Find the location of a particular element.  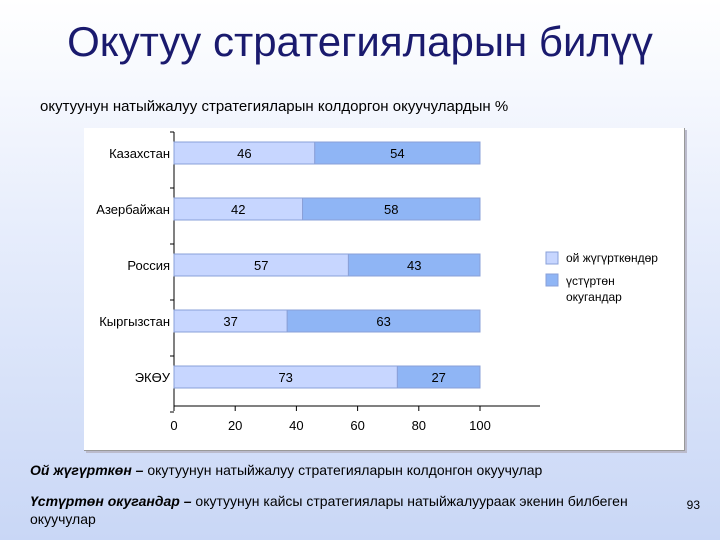

x-tick-label: 60 is located at coordinates (357, 425).